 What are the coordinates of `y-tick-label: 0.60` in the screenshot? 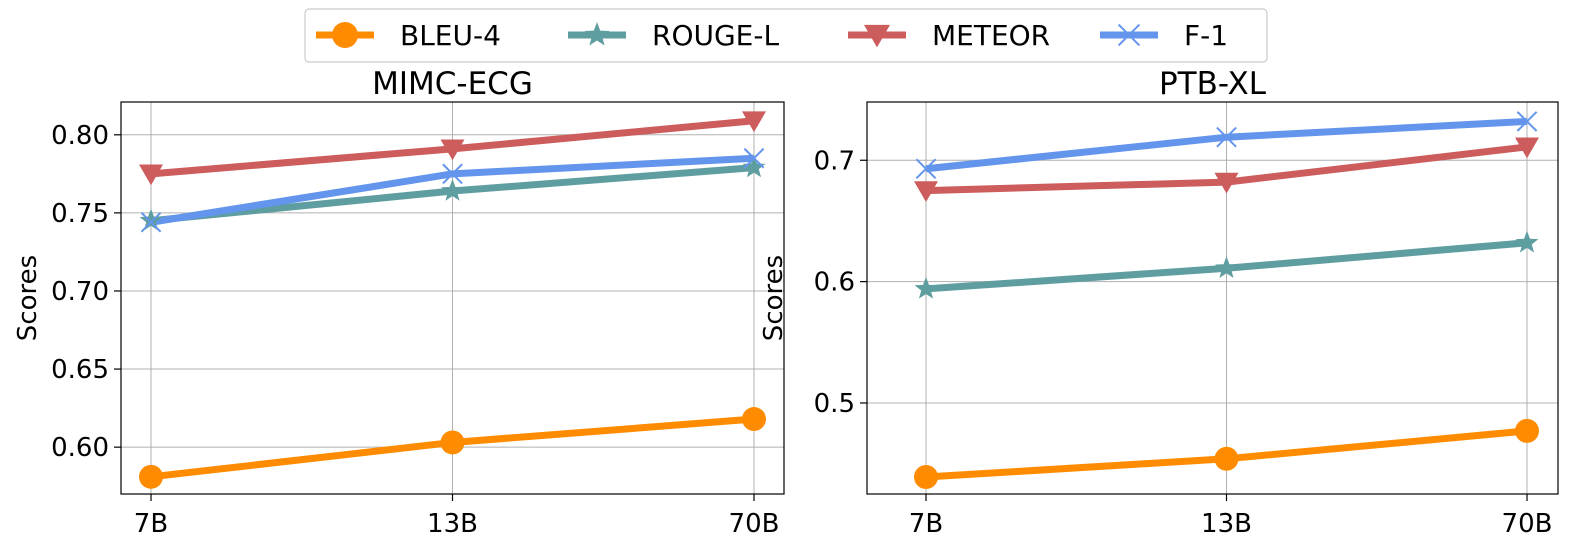 It's located at (80, 448).